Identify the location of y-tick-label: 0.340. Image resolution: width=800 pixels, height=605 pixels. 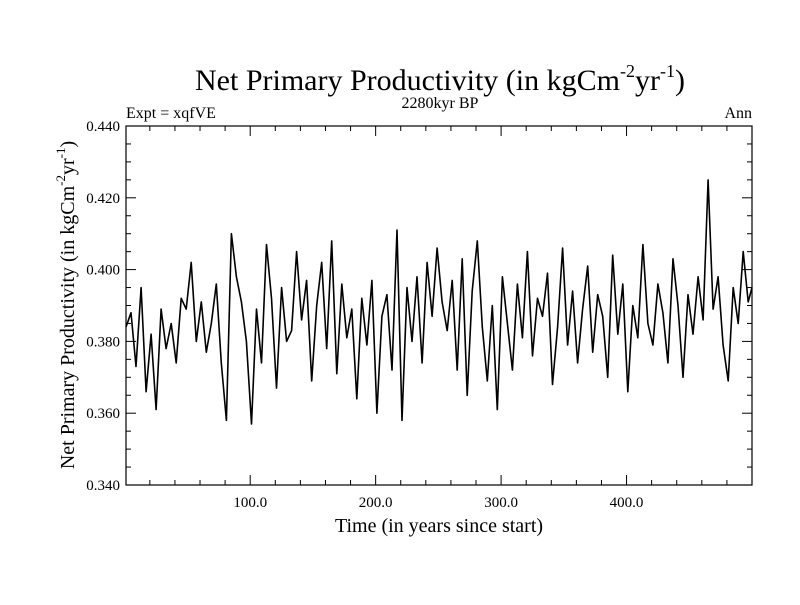
(103, 486).